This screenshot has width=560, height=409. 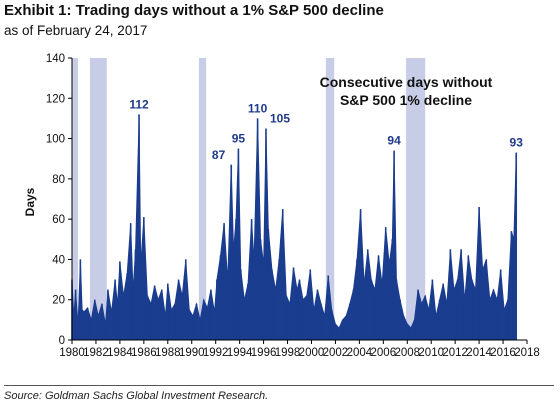 I want to click on x-tick-label-2008: 2008, so click(x=407, y=353).